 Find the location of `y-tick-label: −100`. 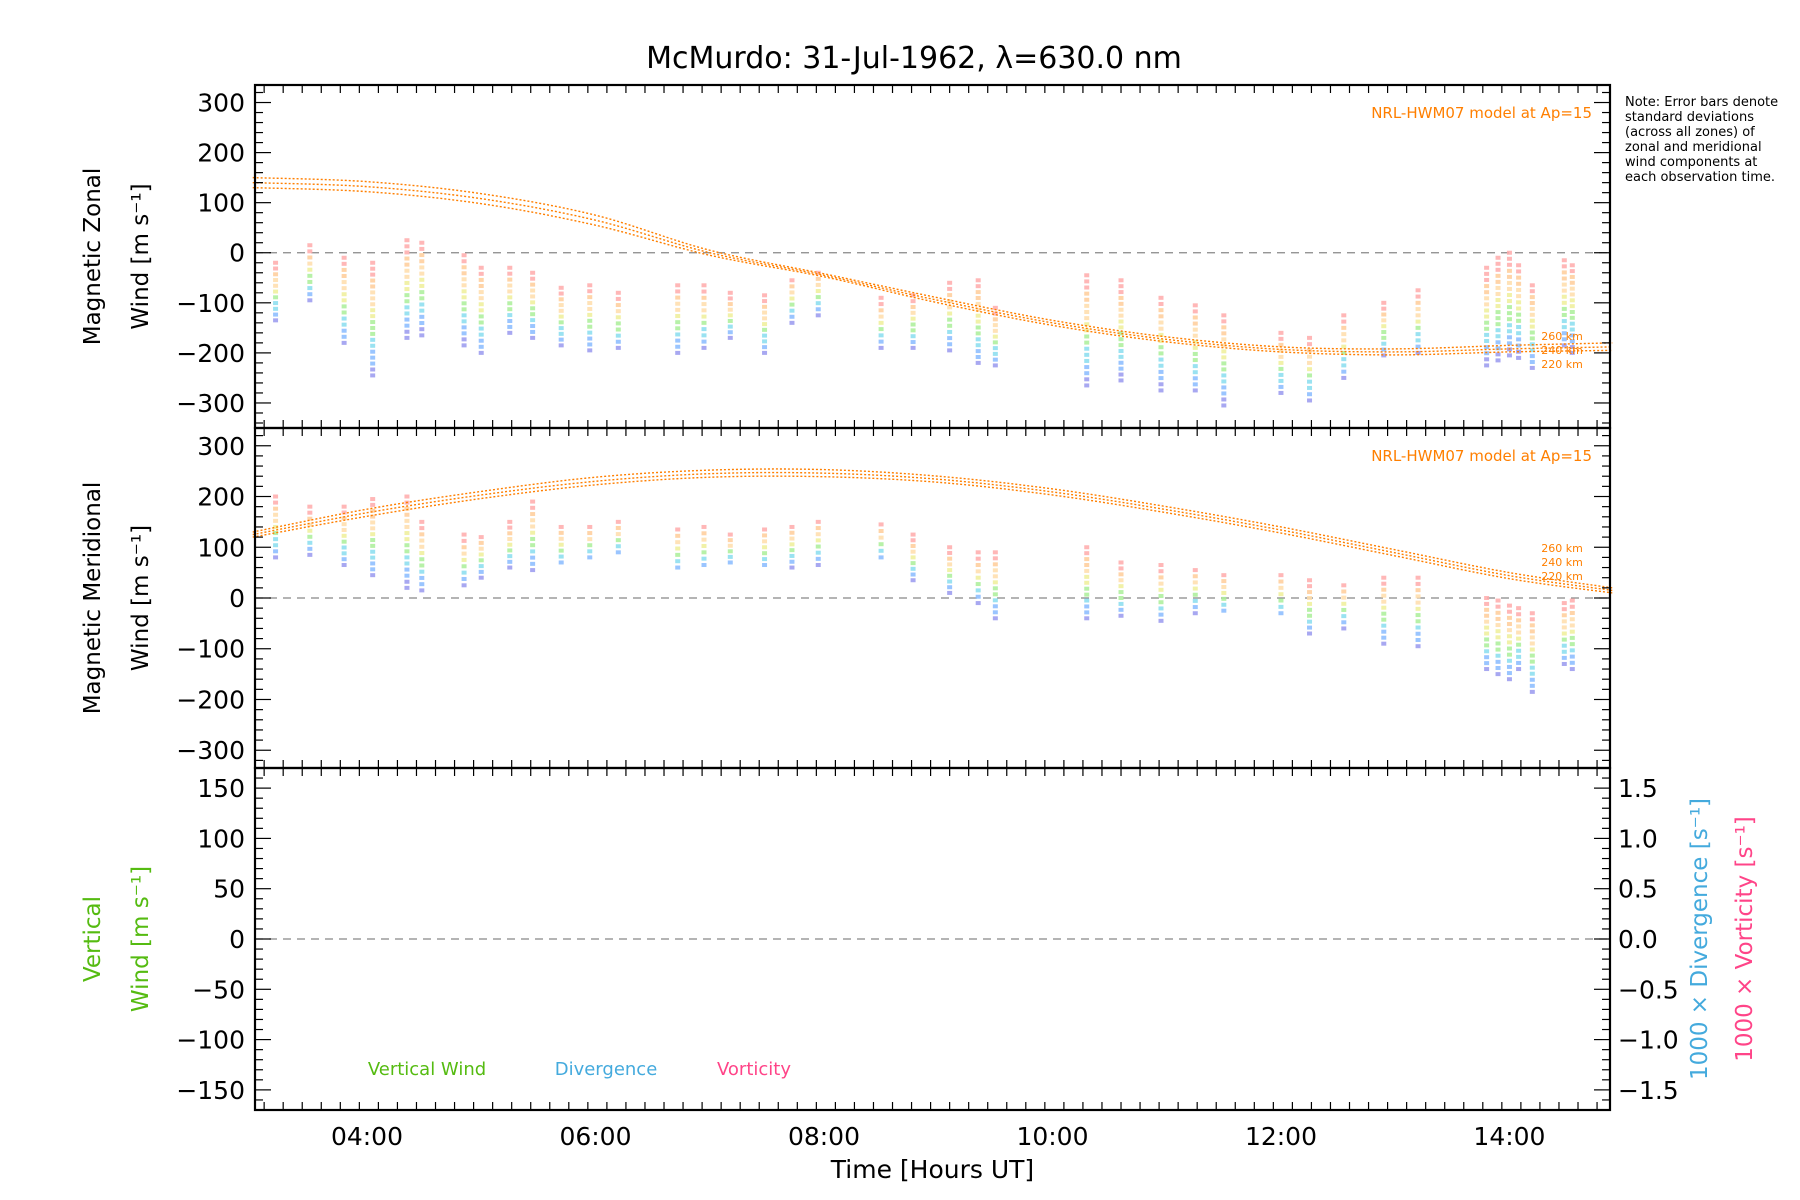

y-tick-label: −100 is located at coordinates (210, 649).